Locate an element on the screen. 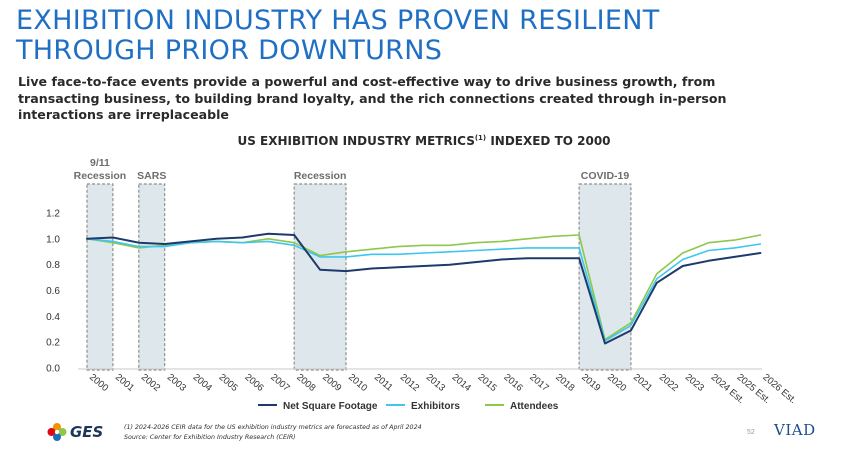  x-tick-label-20: 2020 is located at coordinates (616, 383).